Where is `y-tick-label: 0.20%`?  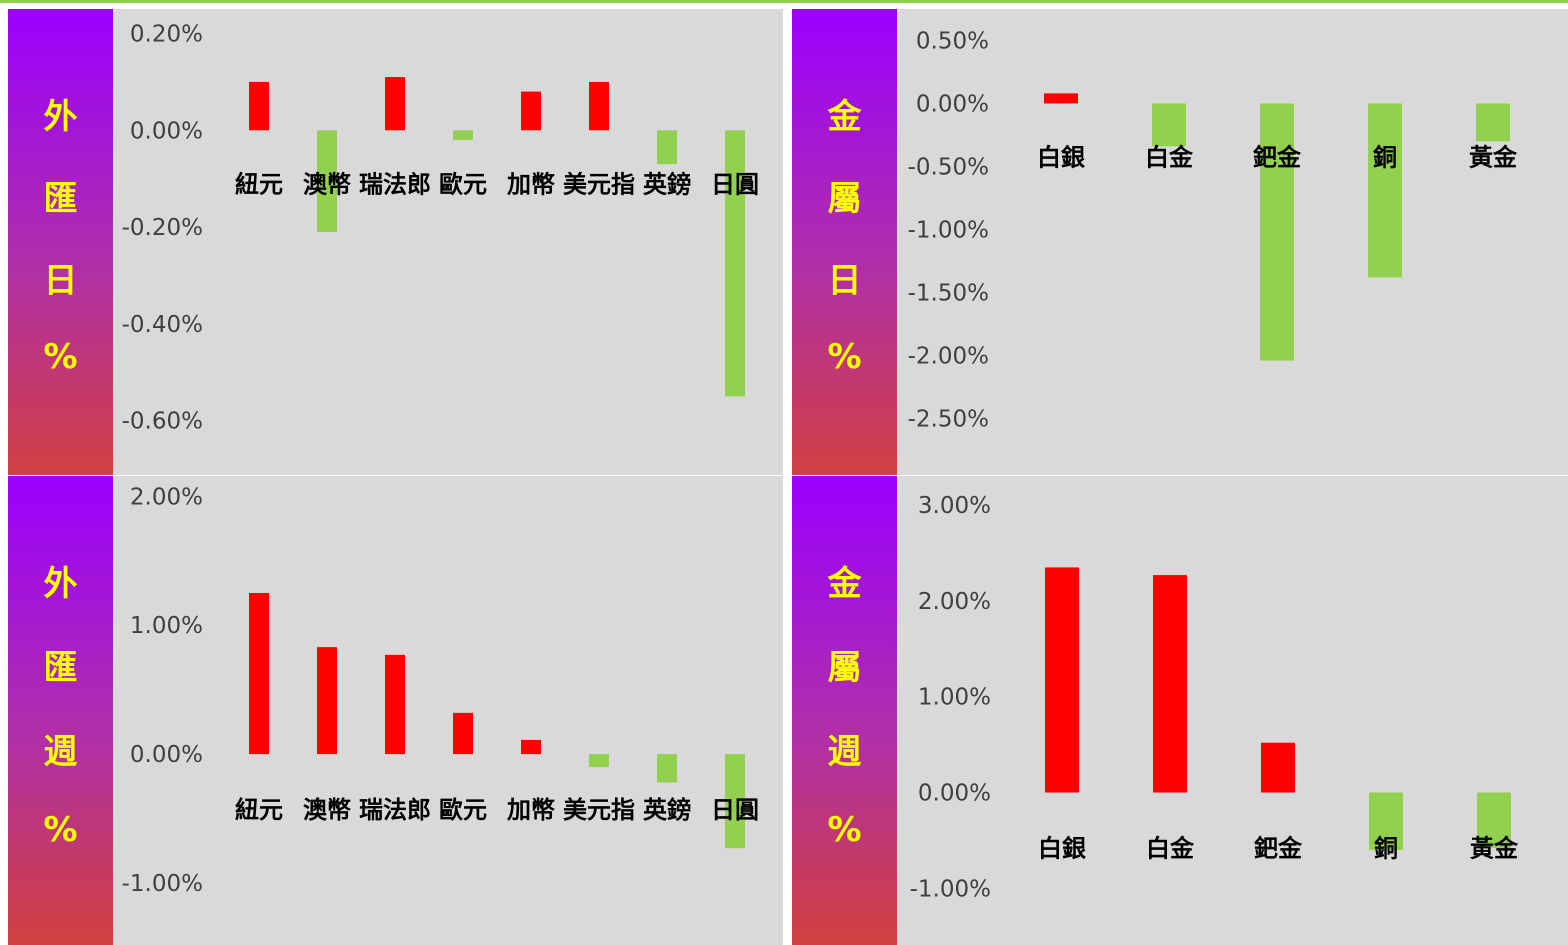
y-tick-label: 0.20% is located at coordinates (166, 35).